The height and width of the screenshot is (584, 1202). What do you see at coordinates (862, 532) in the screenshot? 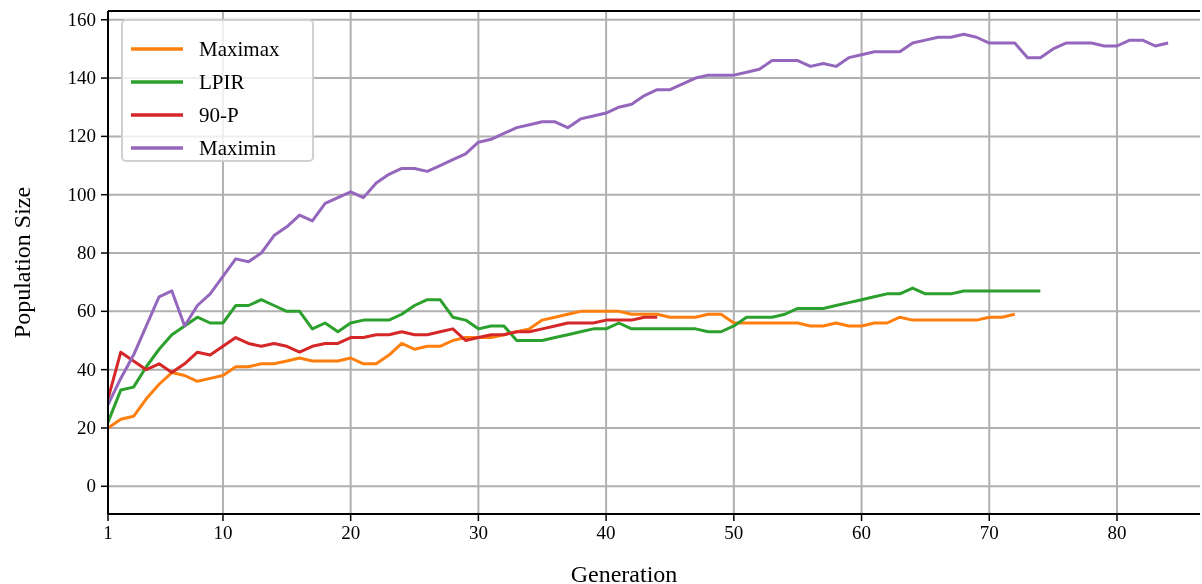
I see `x-tick-label: 60` at bounding box center [862, 532].